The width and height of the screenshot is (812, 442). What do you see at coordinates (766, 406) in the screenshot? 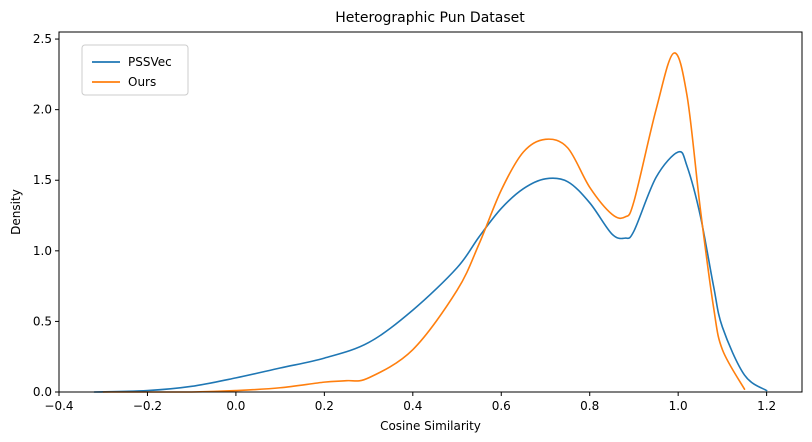
I see `x-tick-label: 1.2` at bounding box center [766, 406].